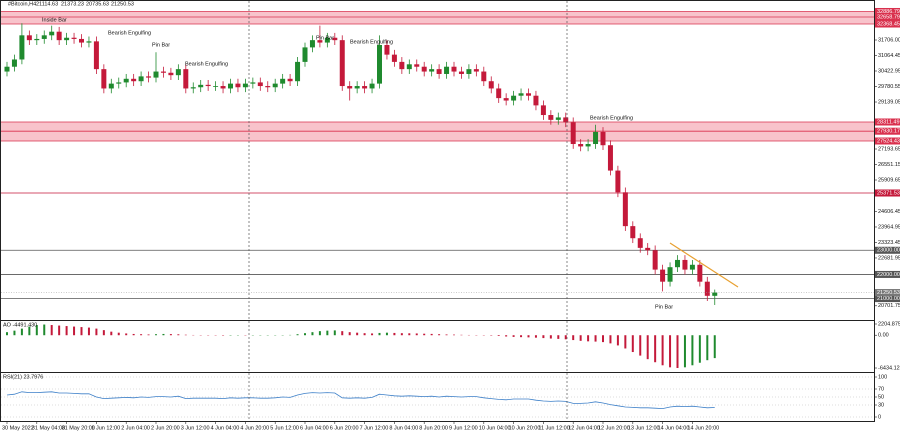 Image resolution: width=900 pixels, height=433 pixels. I want to click on x-tick-label: 14 Jun 20:00, so click(703, 428).